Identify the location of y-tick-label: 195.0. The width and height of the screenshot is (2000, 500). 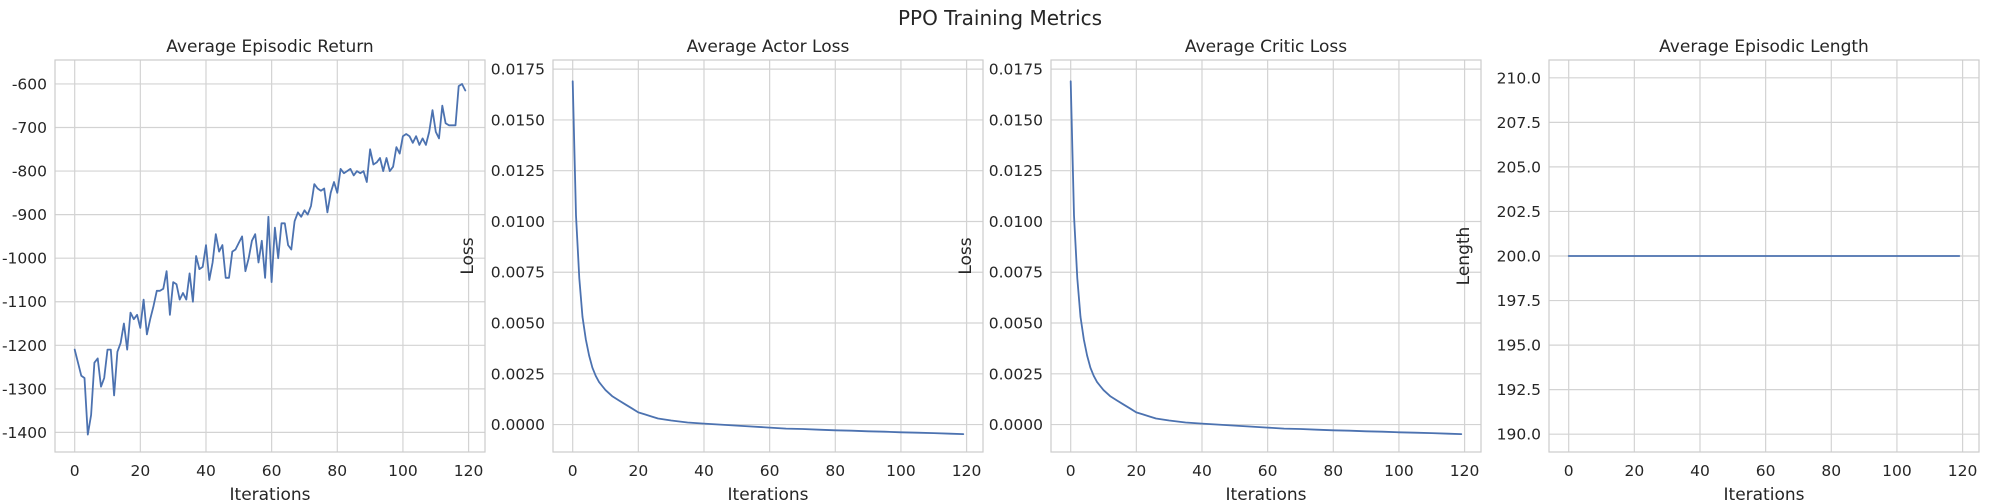
(1519, 346).